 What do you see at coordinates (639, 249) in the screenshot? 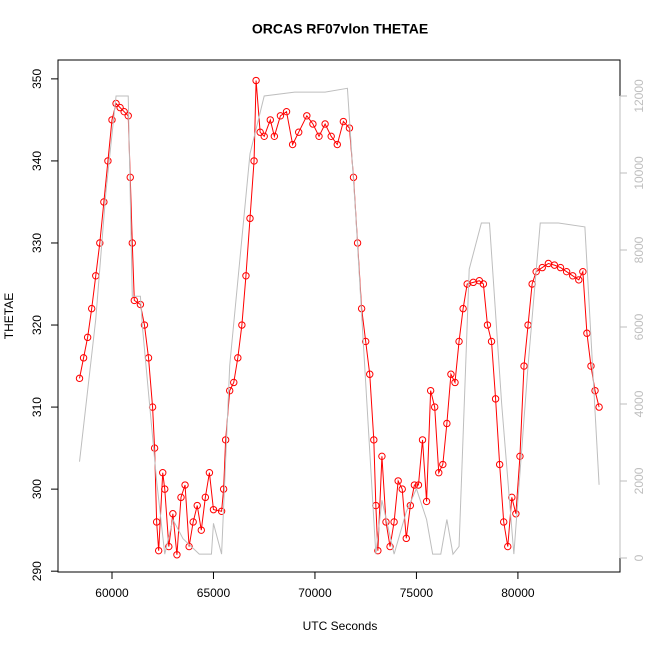
I see `y2-tick-label: 8000` at bounding box center [639, 249].